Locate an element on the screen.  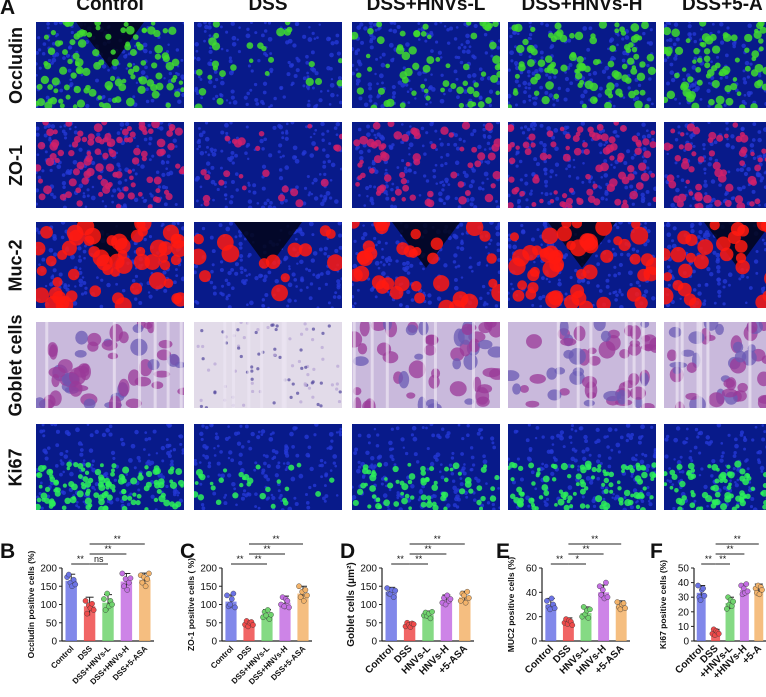
y-tick-label: 200 is located at coordinates (48, 569).